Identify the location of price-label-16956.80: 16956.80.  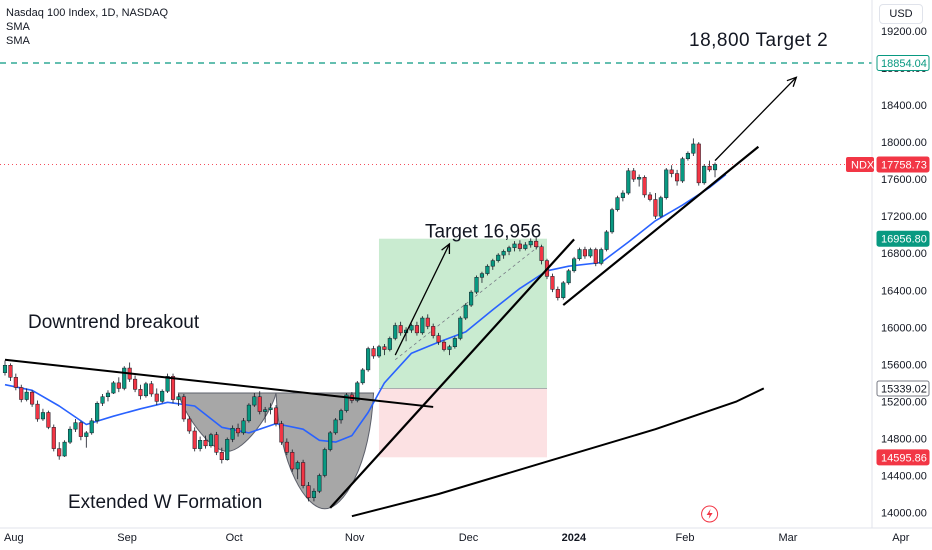
(903, 238).